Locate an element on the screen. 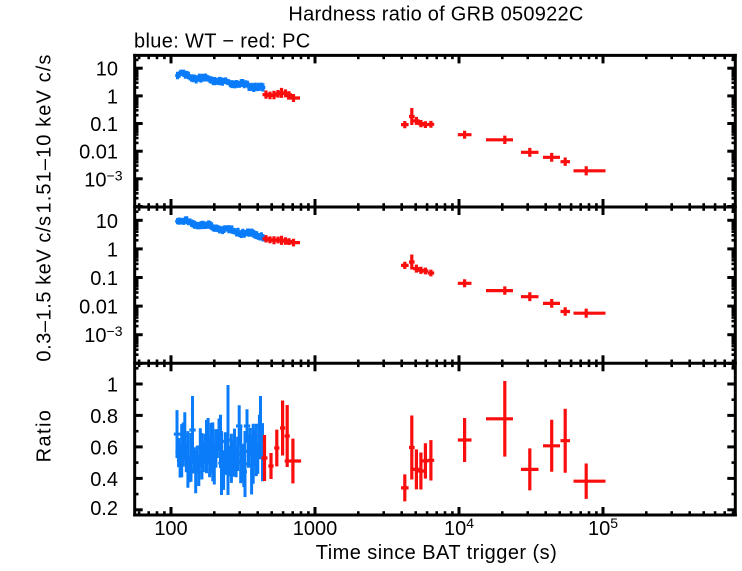 The height and width of the screenshot is (571, 742). svg-text: 100 is located at coordinates (170, 529).